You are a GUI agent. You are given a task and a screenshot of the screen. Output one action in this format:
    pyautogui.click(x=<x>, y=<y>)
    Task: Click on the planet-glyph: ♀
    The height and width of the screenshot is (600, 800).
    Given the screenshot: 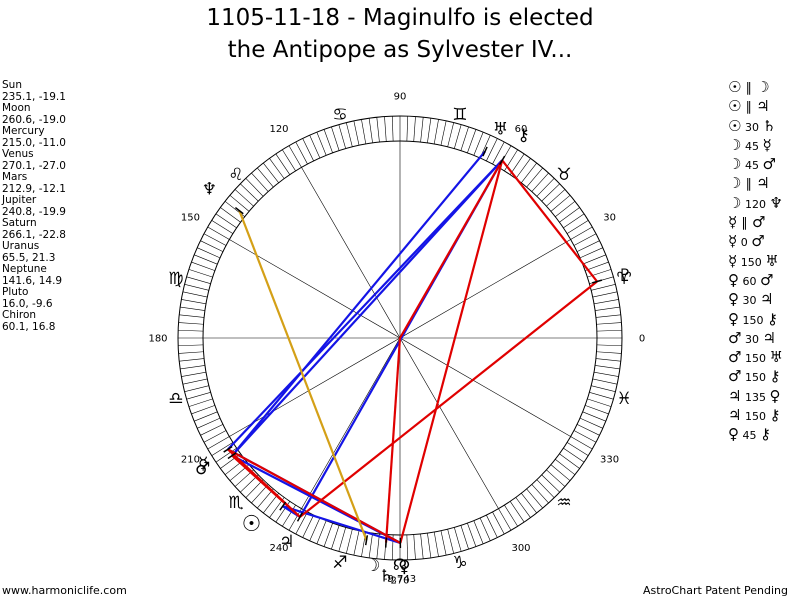 What is the action you would take?
    pyautogui.click(x=404, y=567)
    